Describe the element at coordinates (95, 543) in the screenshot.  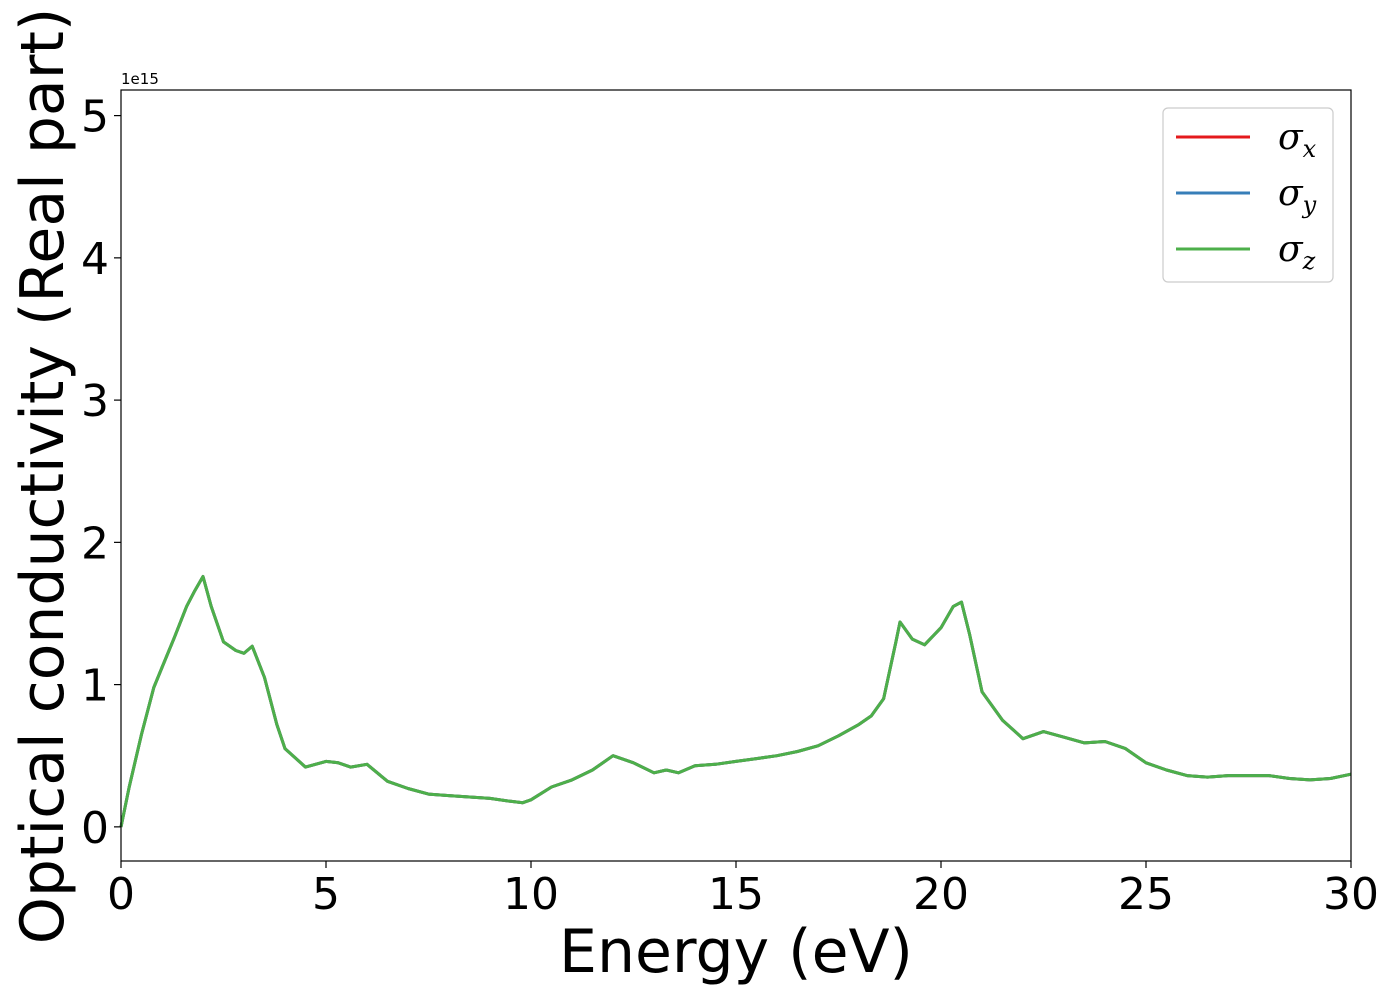
I see `y-tick-label: 2` at that location.